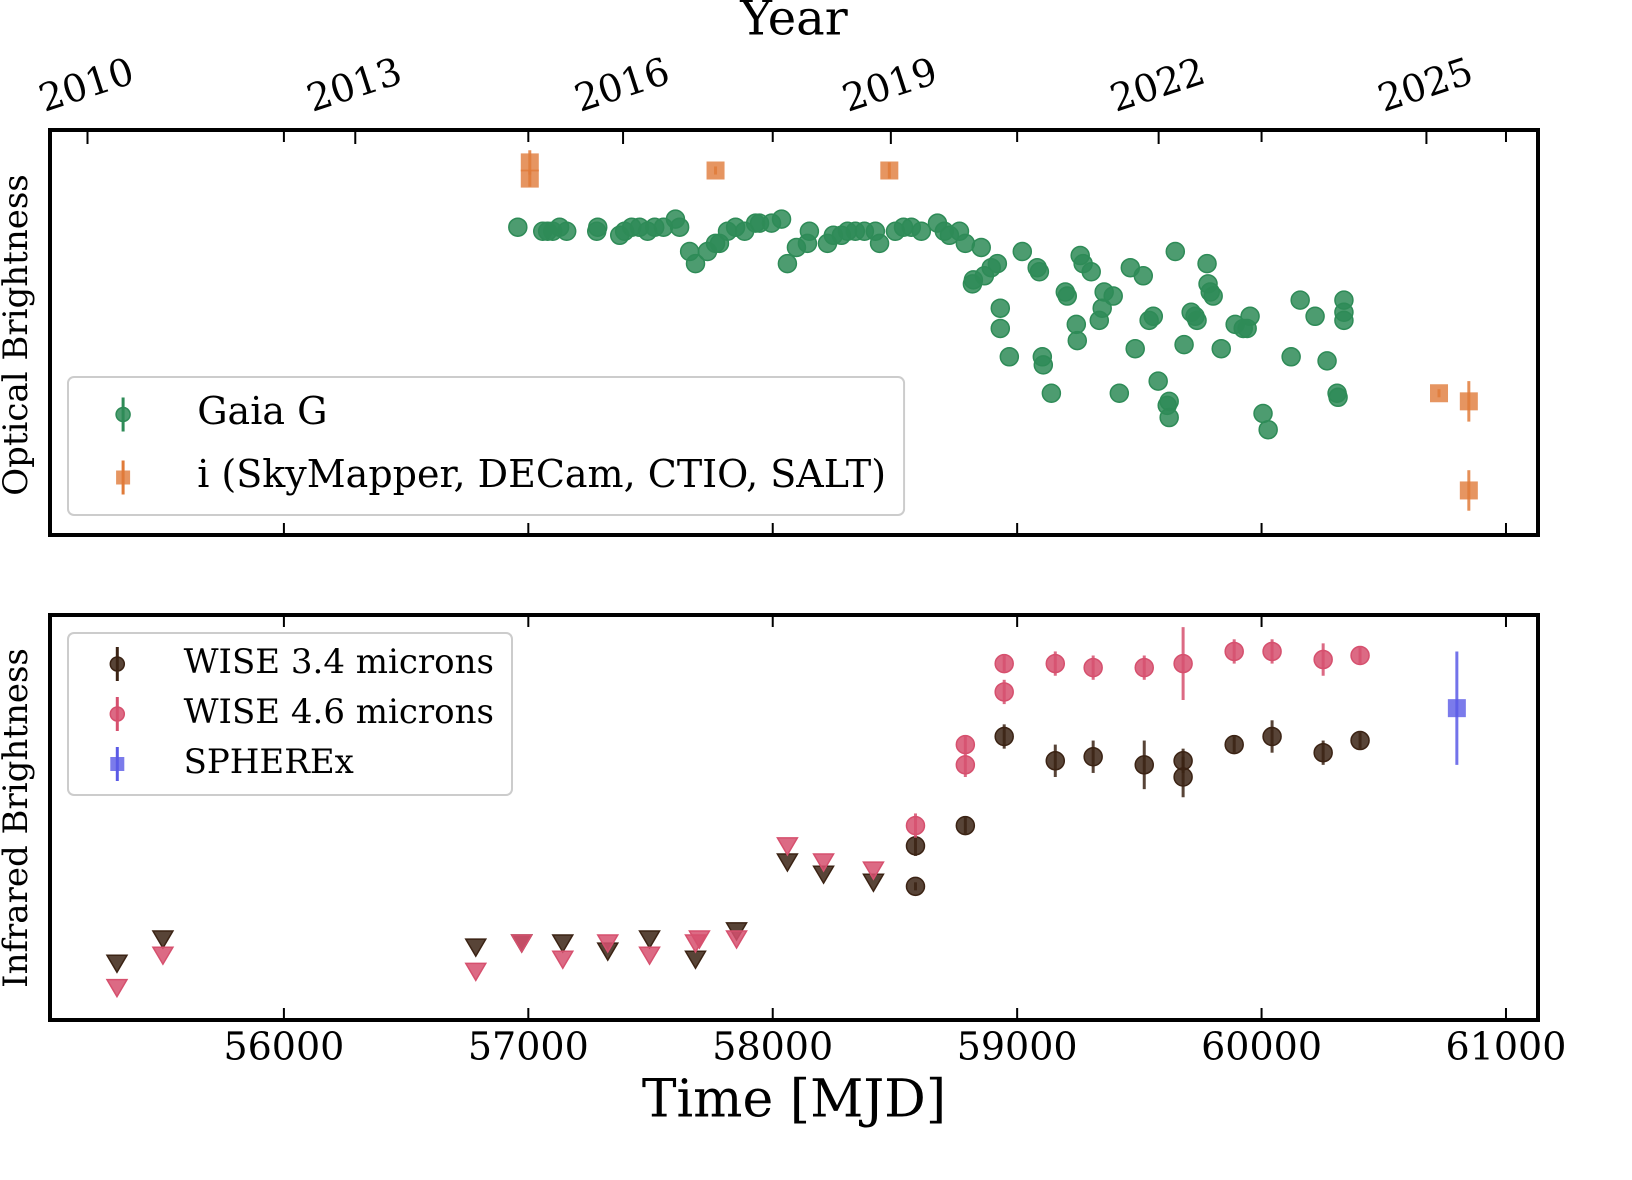 The image size is (1632, 1180). Describe the element at coordinates (1506, 1047) in the screenshot. I see `x-tick-label: 61000` at that location.